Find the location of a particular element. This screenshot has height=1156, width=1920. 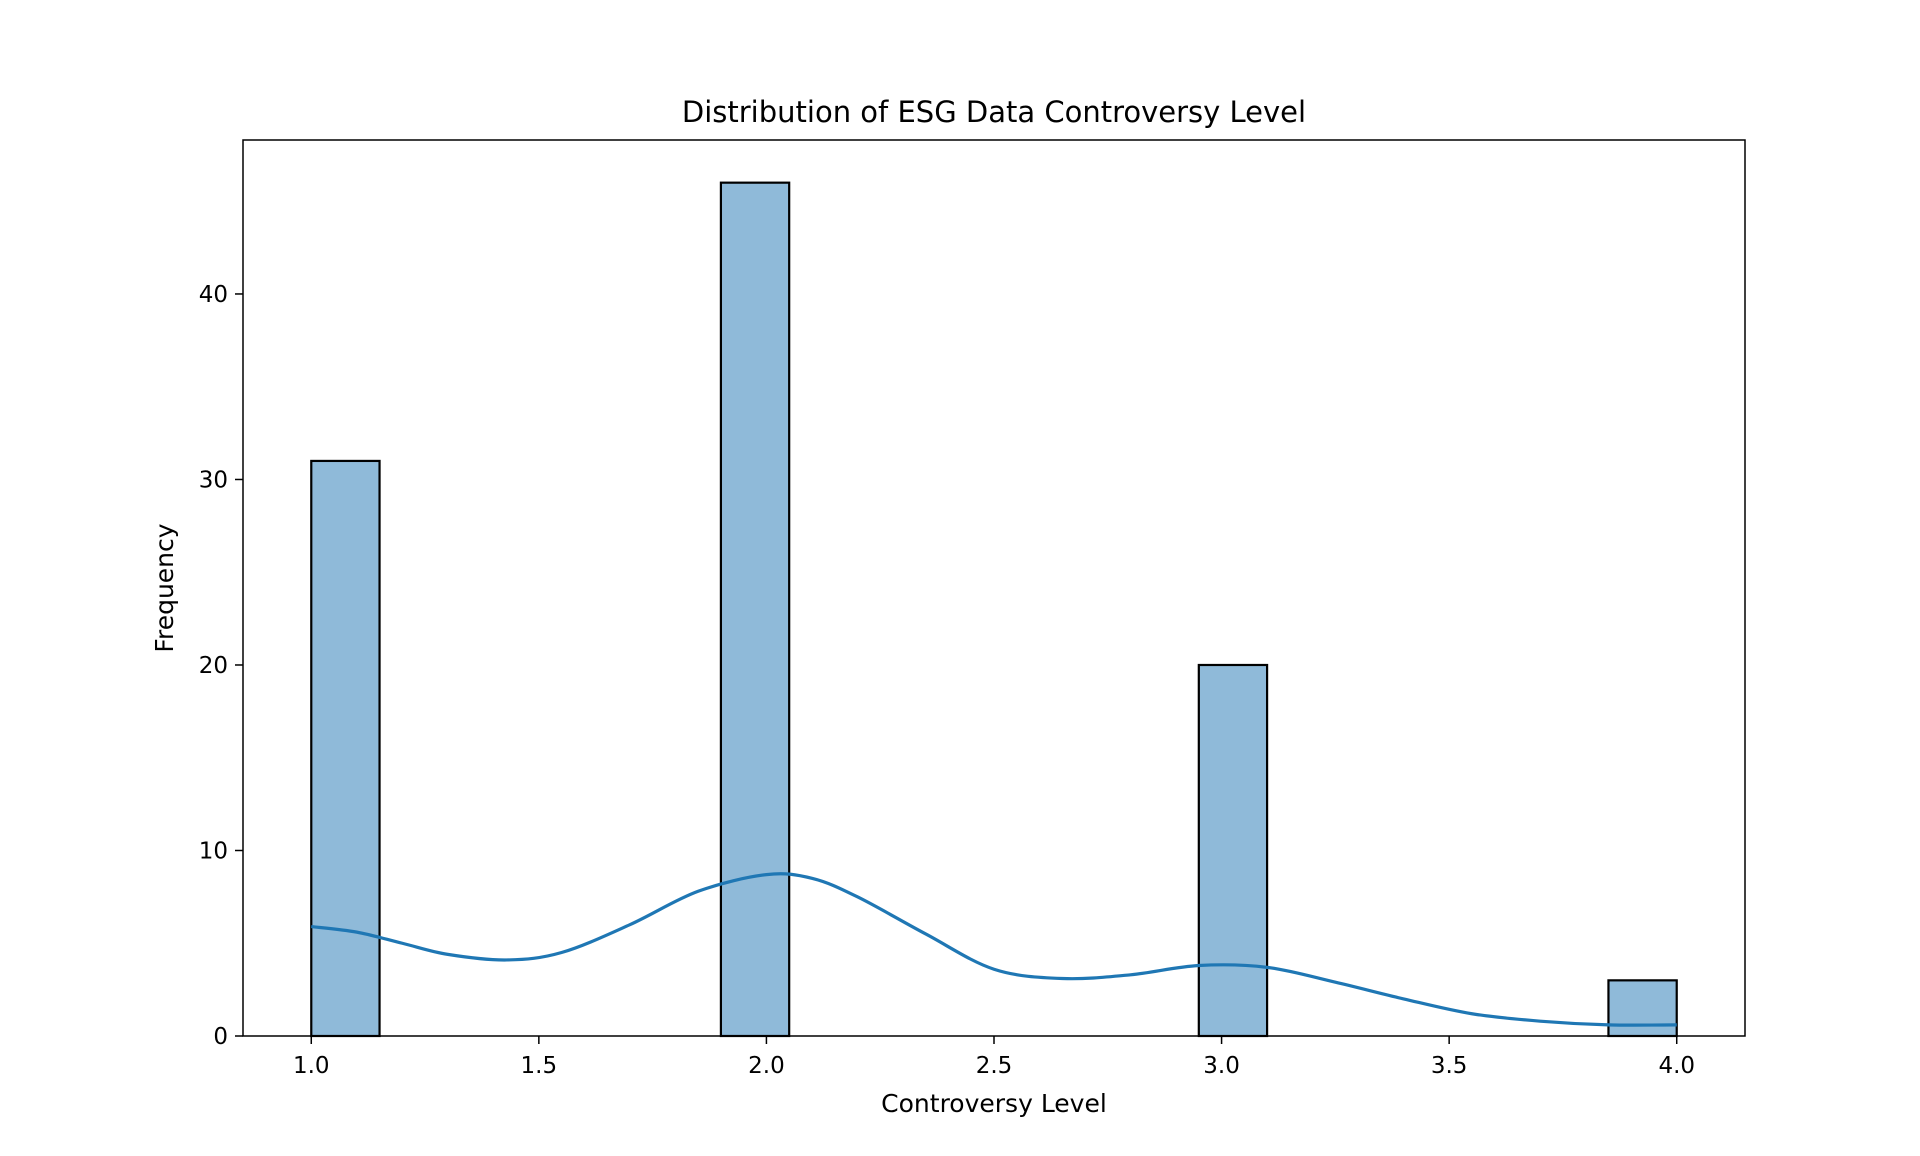

y-tick-label: 0 is located at coordinates (220, 1037).